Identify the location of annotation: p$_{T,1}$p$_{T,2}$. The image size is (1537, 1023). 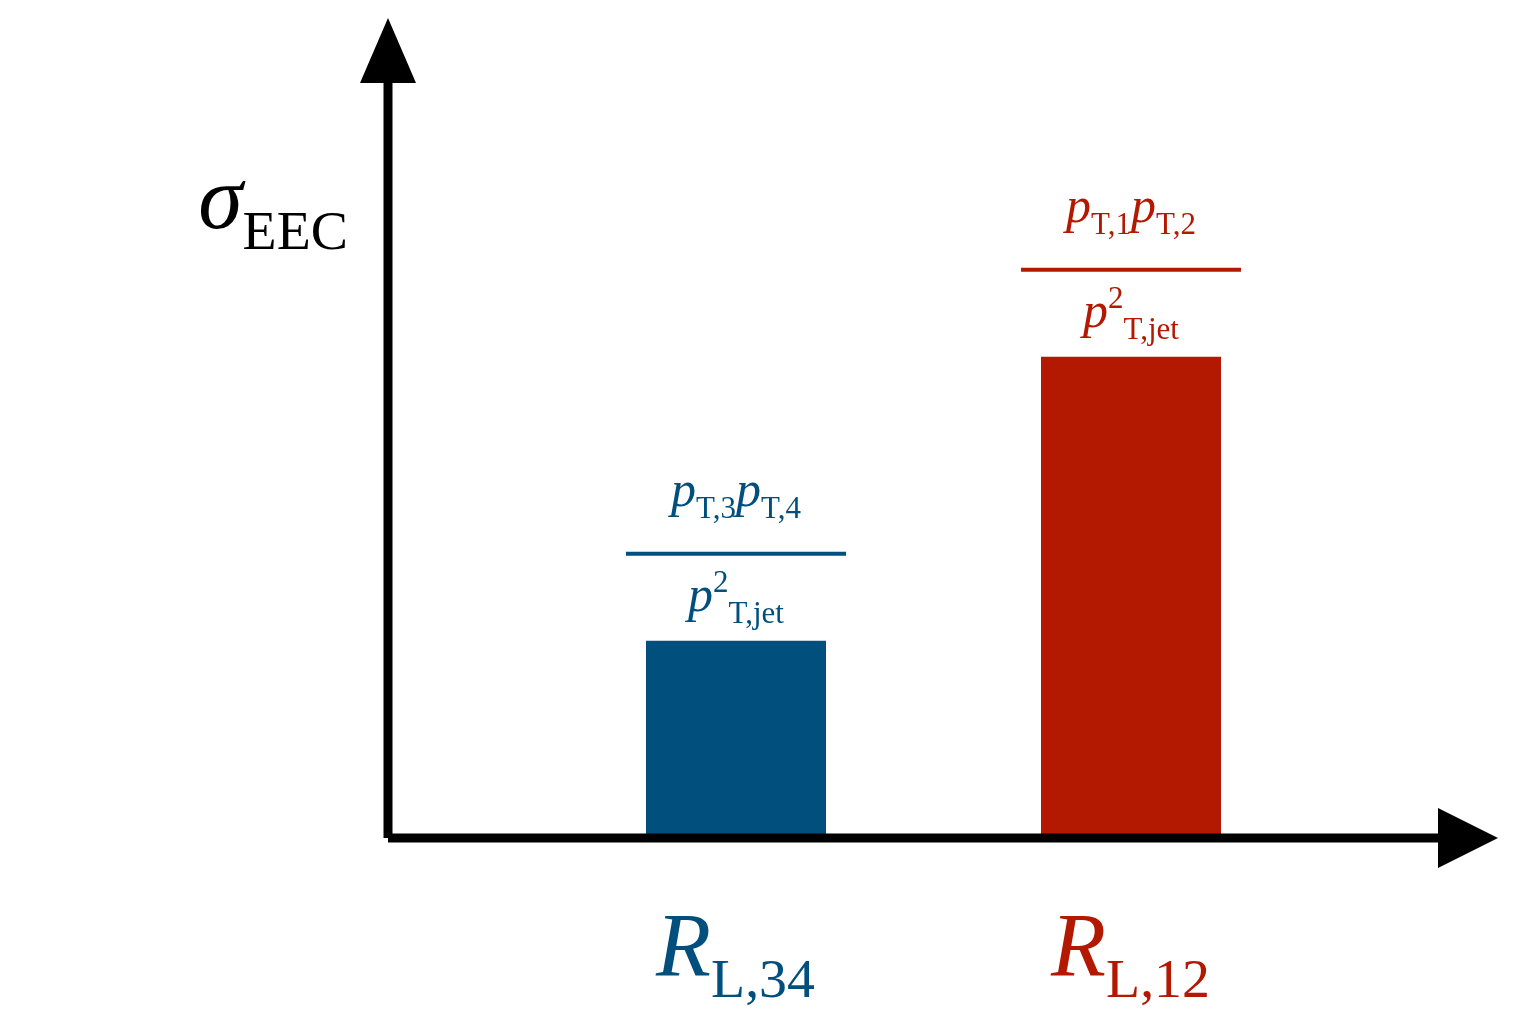
(1129, 208).